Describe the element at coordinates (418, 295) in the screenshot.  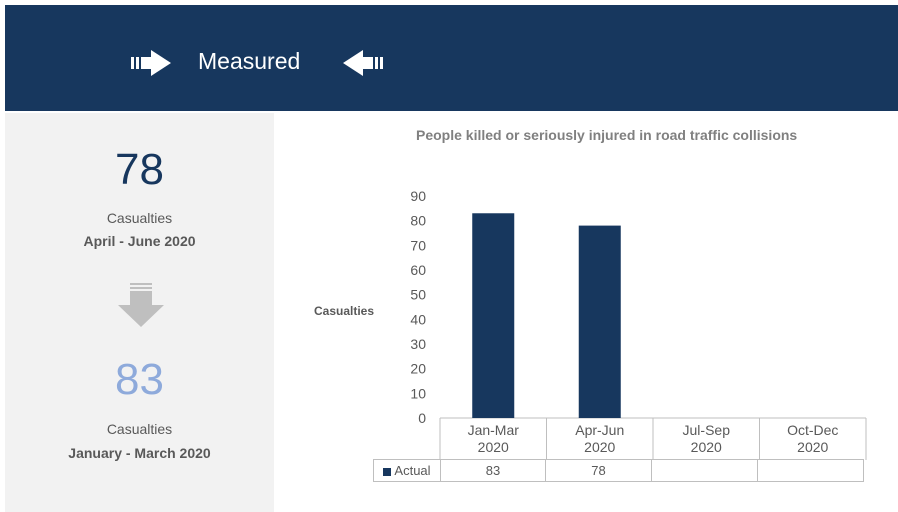
I see `y-tick-label: 50` at that location.